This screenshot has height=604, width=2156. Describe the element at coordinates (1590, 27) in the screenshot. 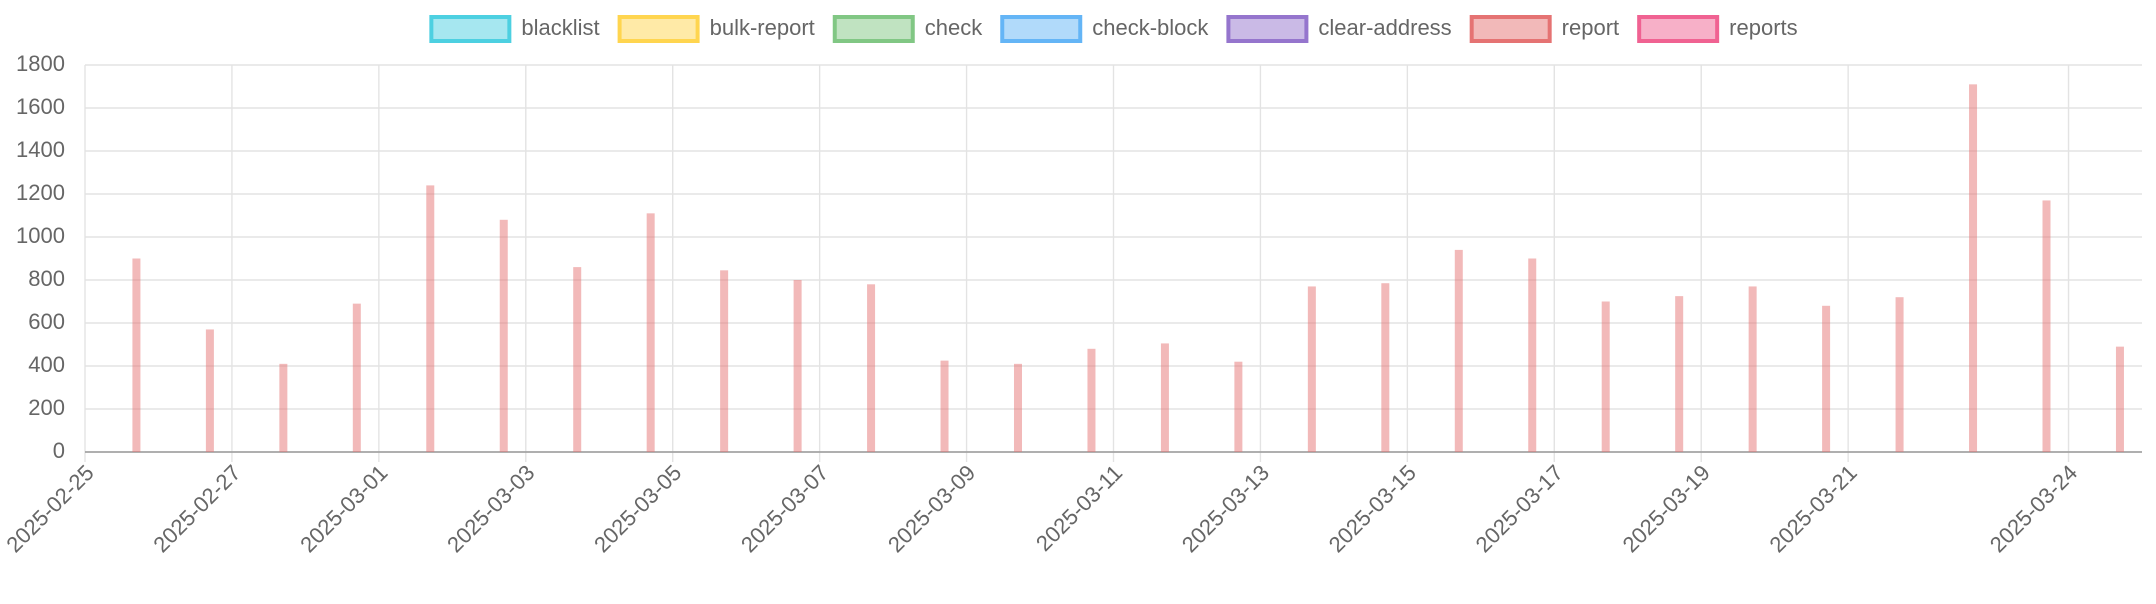

I see `legend-label: report` at that location.